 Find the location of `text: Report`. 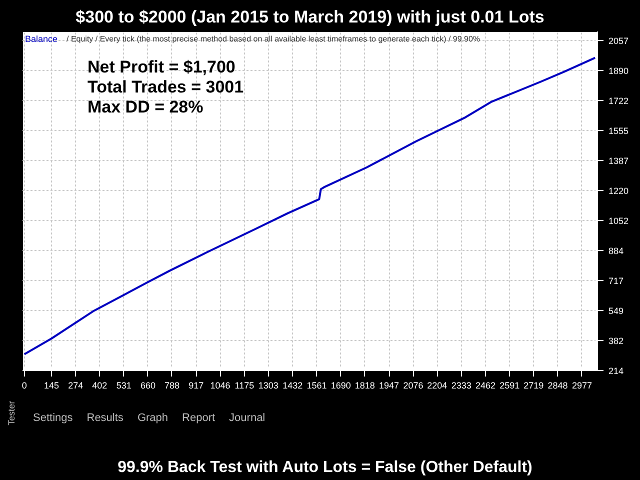

text: Report is located at coordinates (199, 418).